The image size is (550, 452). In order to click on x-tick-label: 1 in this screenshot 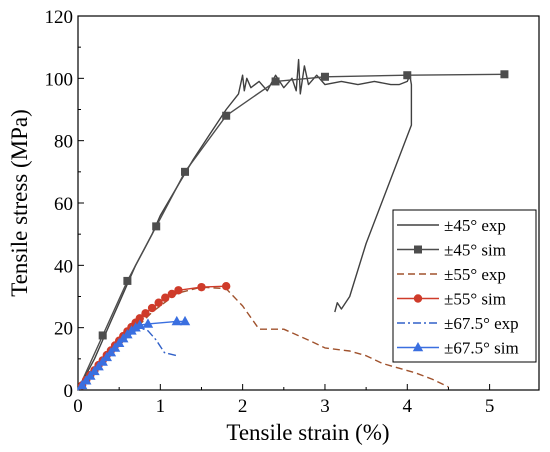, I will do `click(161, 406)`.